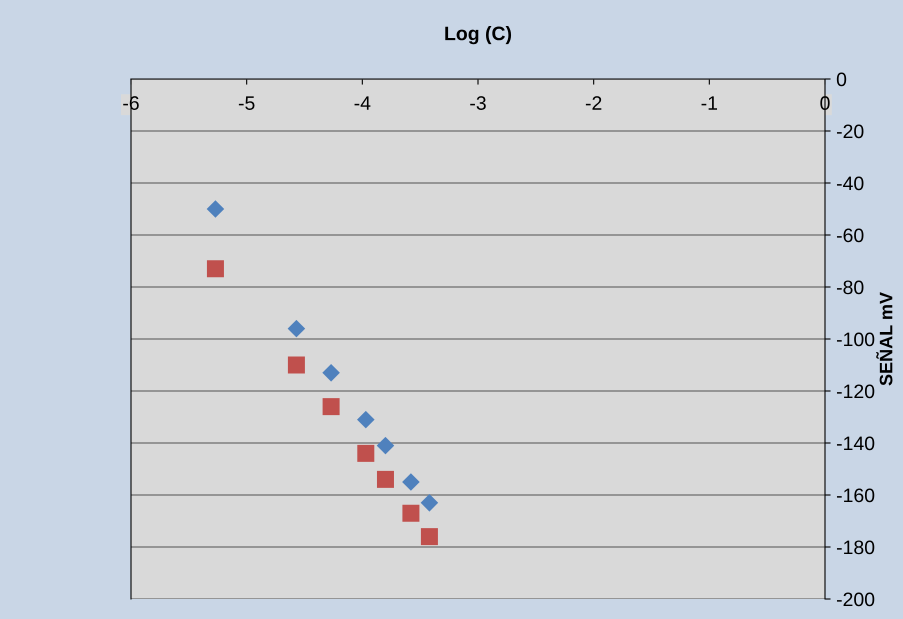 This screenshot has width=903, height=619. I want to click on y-tick-label: -200, so click(855, 599).